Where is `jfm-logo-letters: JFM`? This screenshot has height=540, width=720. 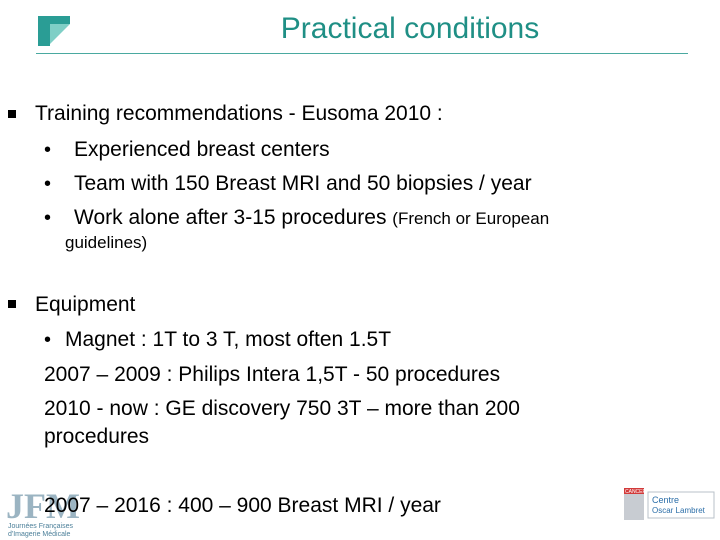
jfm-logo-letters: JFM is located at coordinates (43, 506).